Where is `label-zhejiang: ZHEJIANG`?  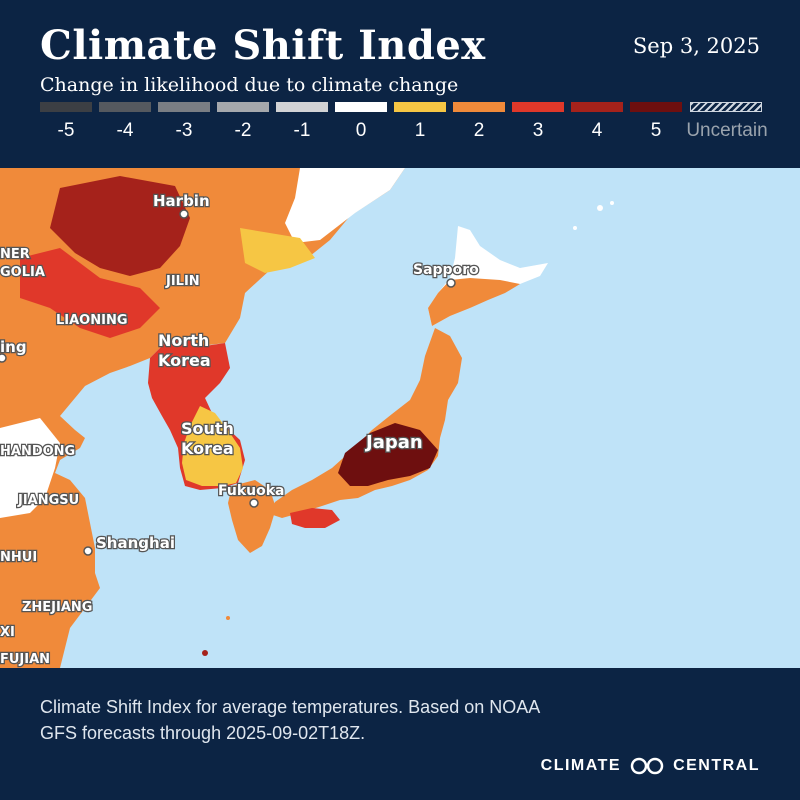 label-zhejiang: ZHEJIANG is located at coordinates (57, 607).